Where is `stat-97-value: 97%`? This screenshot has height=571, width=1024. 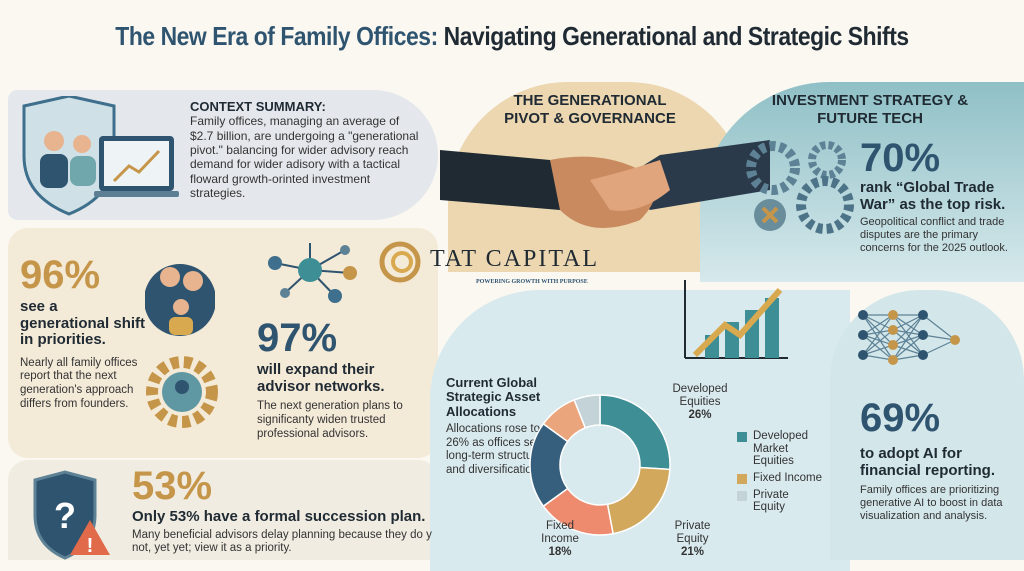 stat-97-value: 97% is located at coordinates (297, 338).